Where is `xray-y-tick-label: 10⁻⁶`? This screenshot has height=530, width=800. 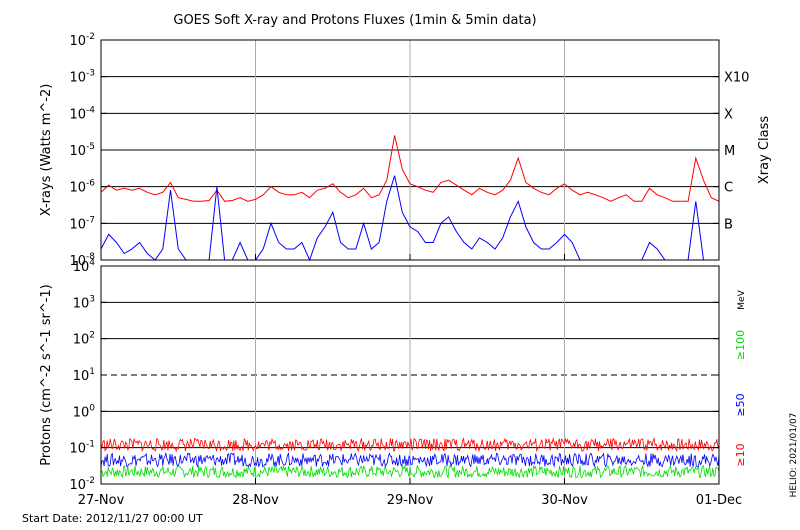 xray-y-tick-label: 10⁻⁶ is located at coordinates (82, 187).